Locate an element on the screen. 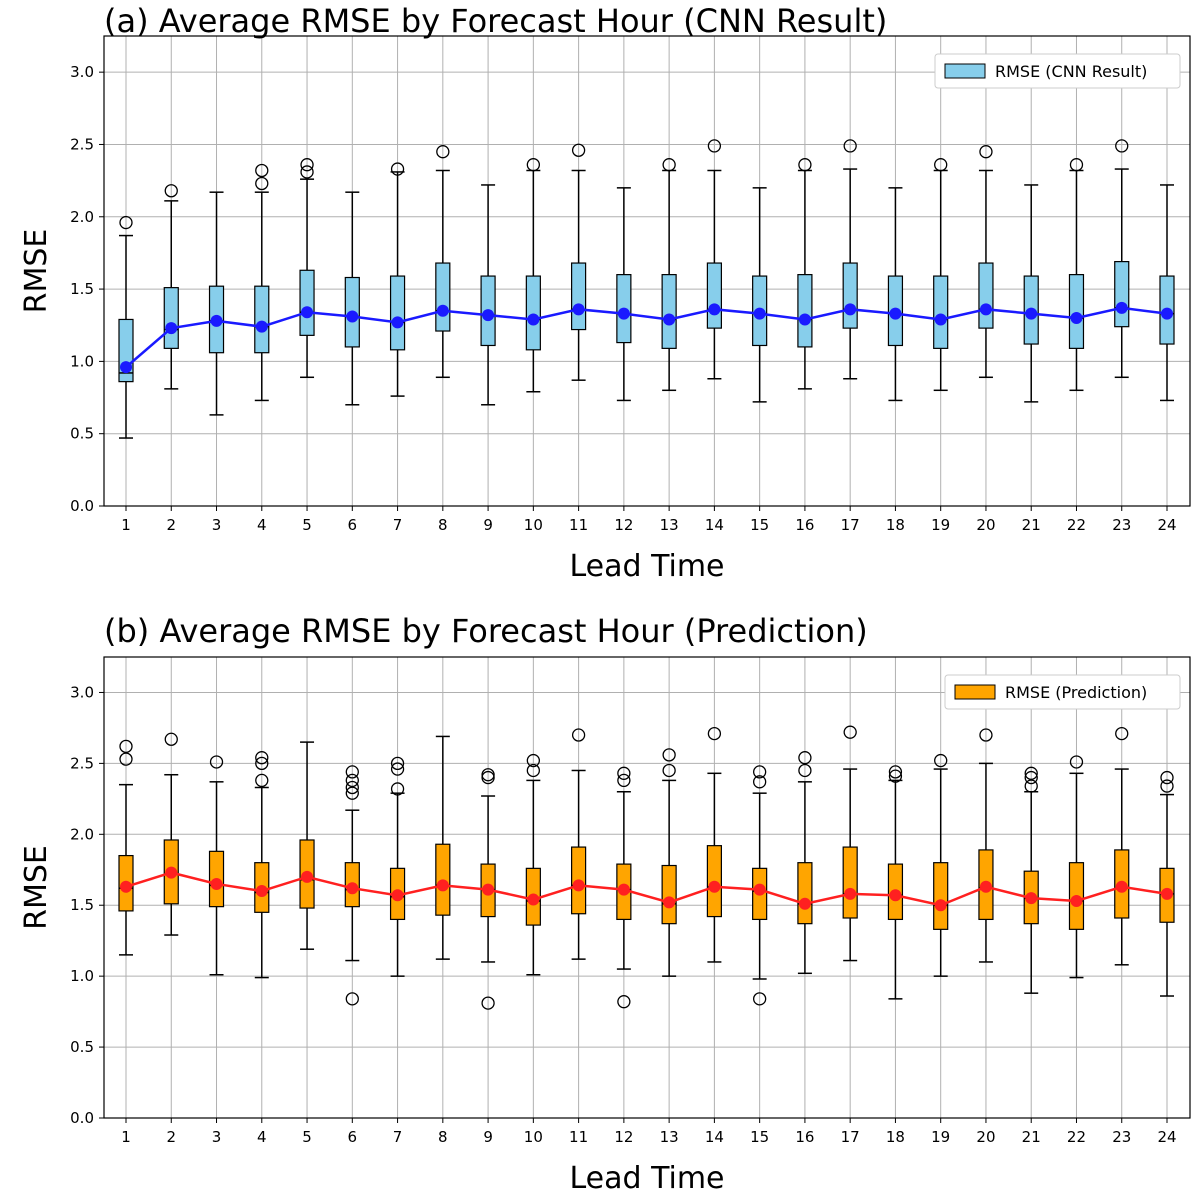 The image size is (1204, 1197). legend-label: RMSE (CNN Result) is located at coordinates (1071, 71).